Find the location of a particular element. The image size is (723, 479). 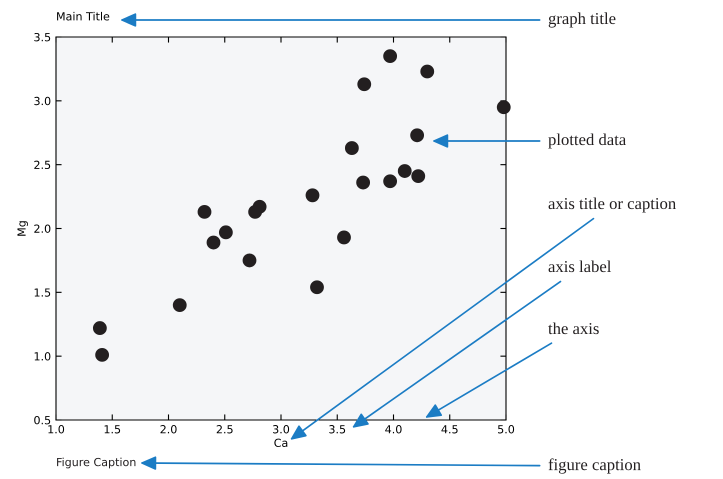

y-tick-label: 1.0 is located at coordinates (42, 356).